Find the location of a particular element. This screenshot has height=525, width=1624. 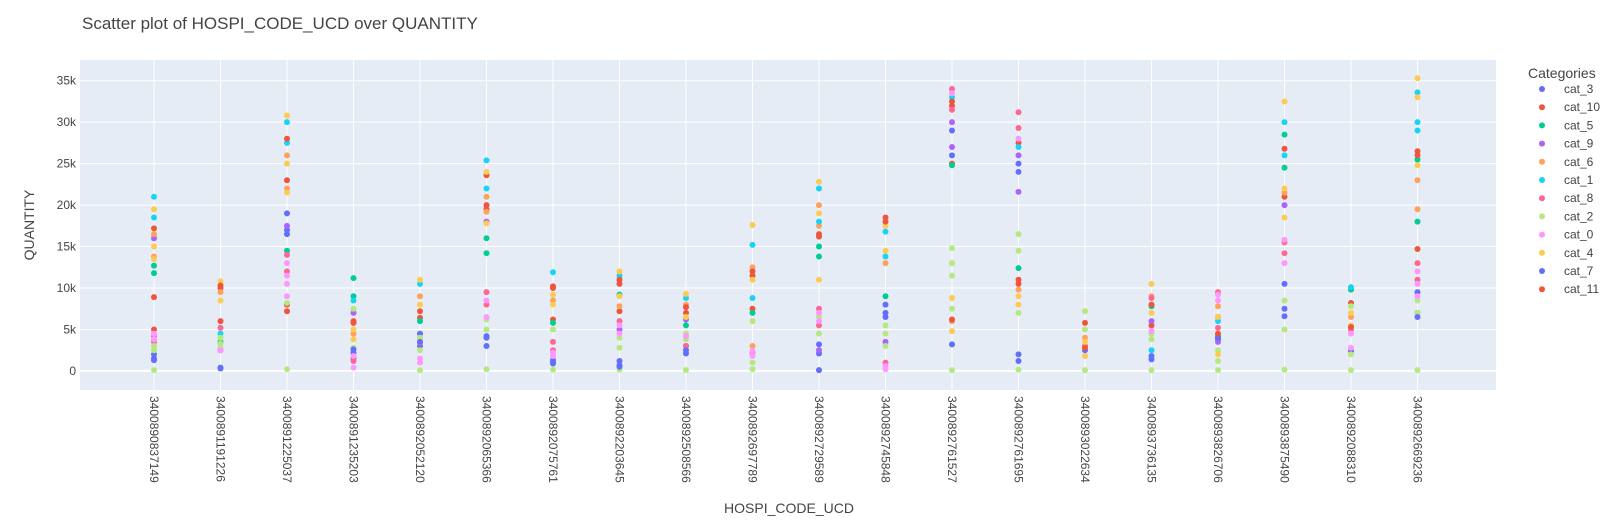

legend-item-cat-5: cat_5 is located at coordinates (1566, 125).